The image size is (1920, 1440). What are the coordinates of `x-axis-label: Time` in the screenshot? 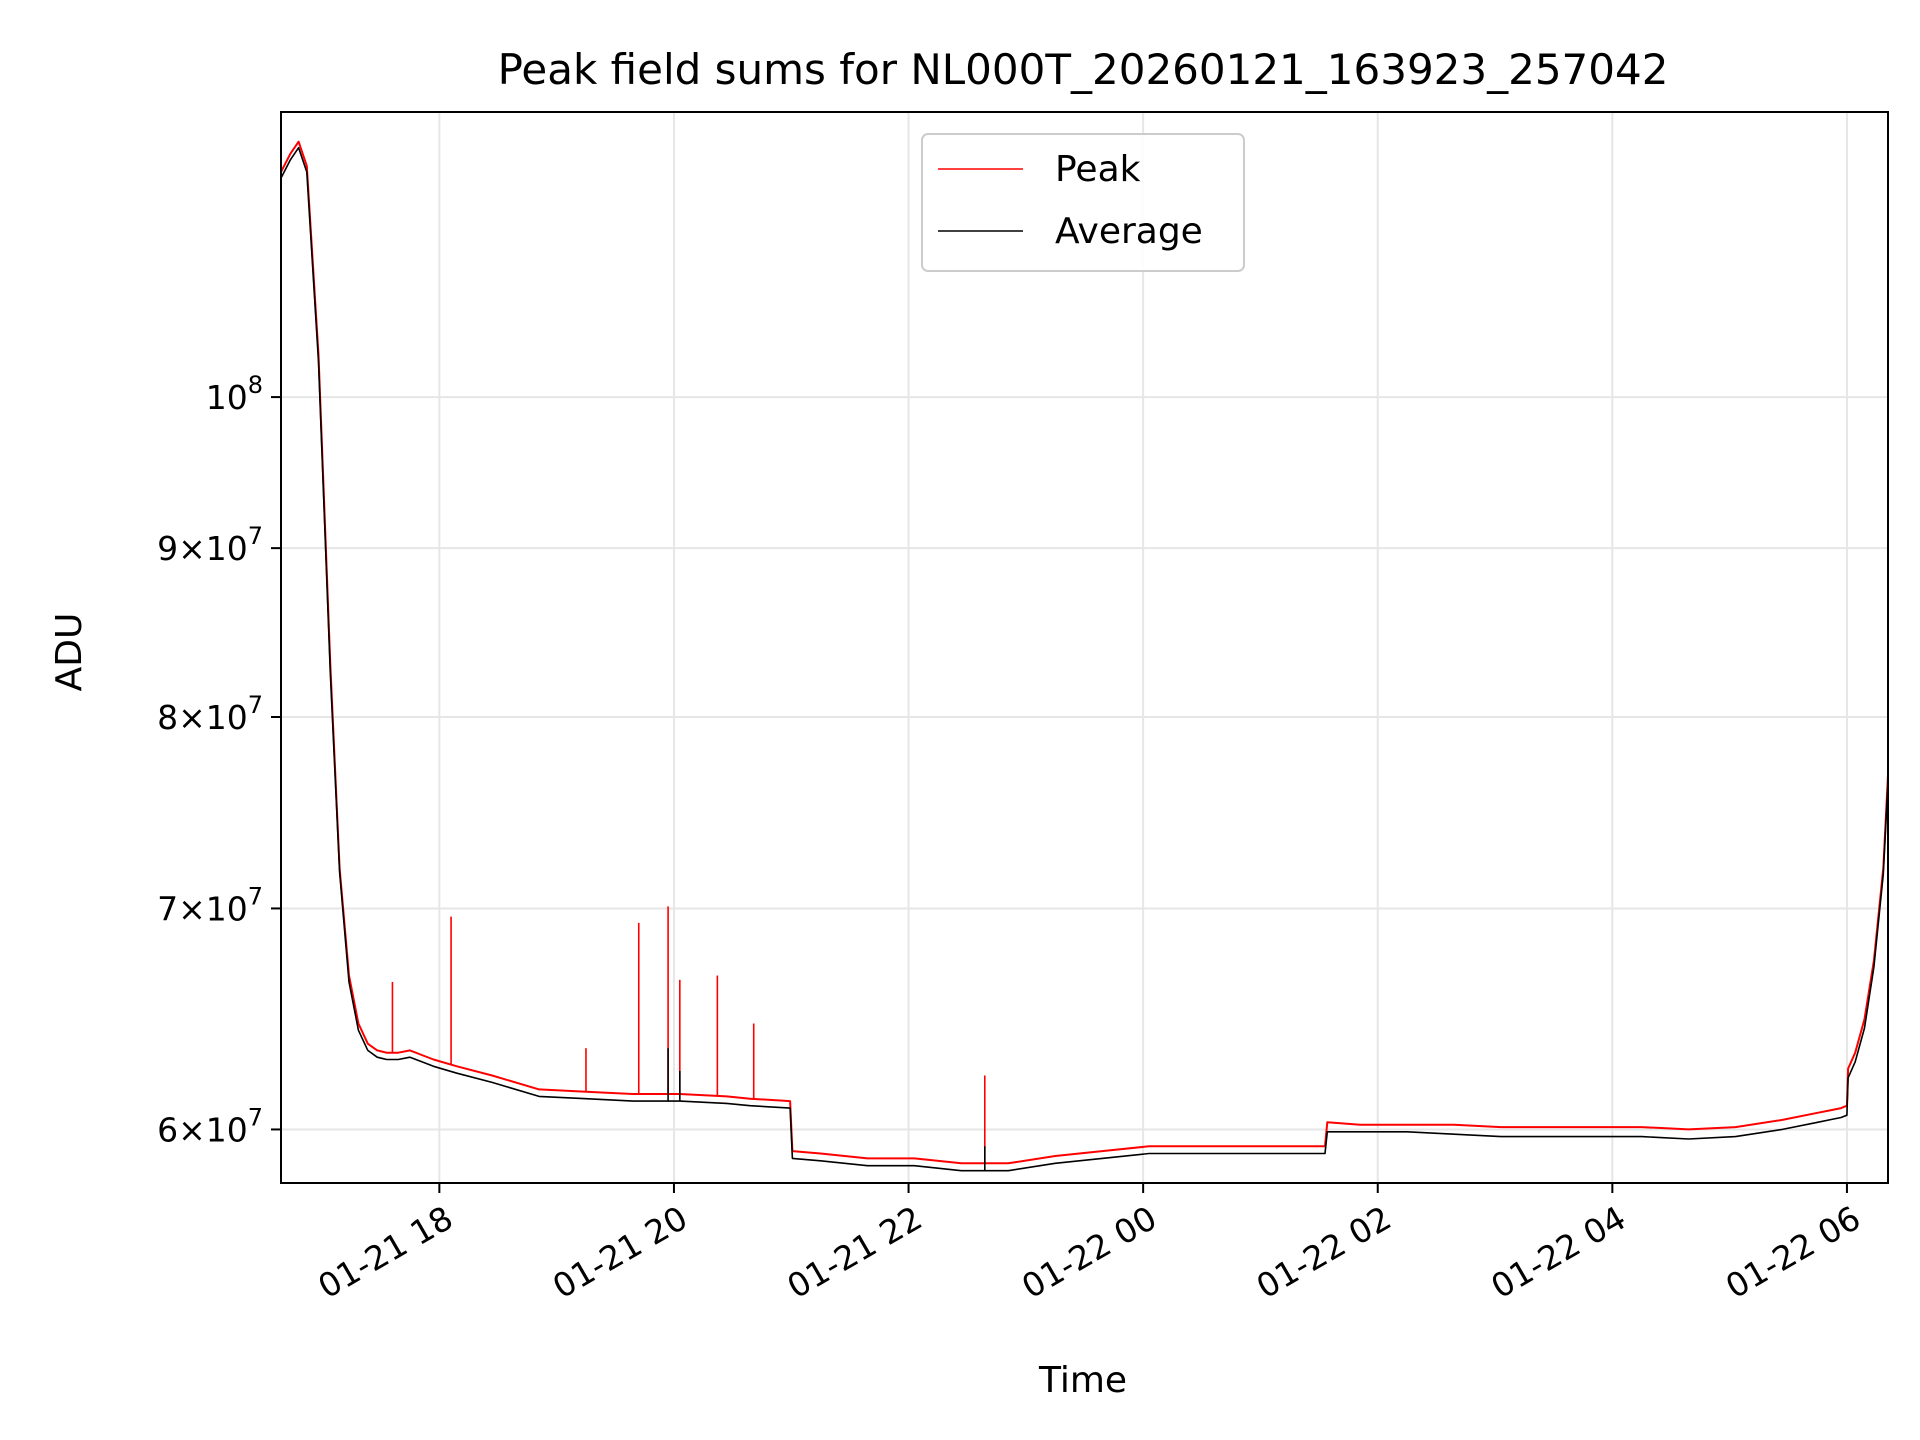 It's located at (1082, 1380).